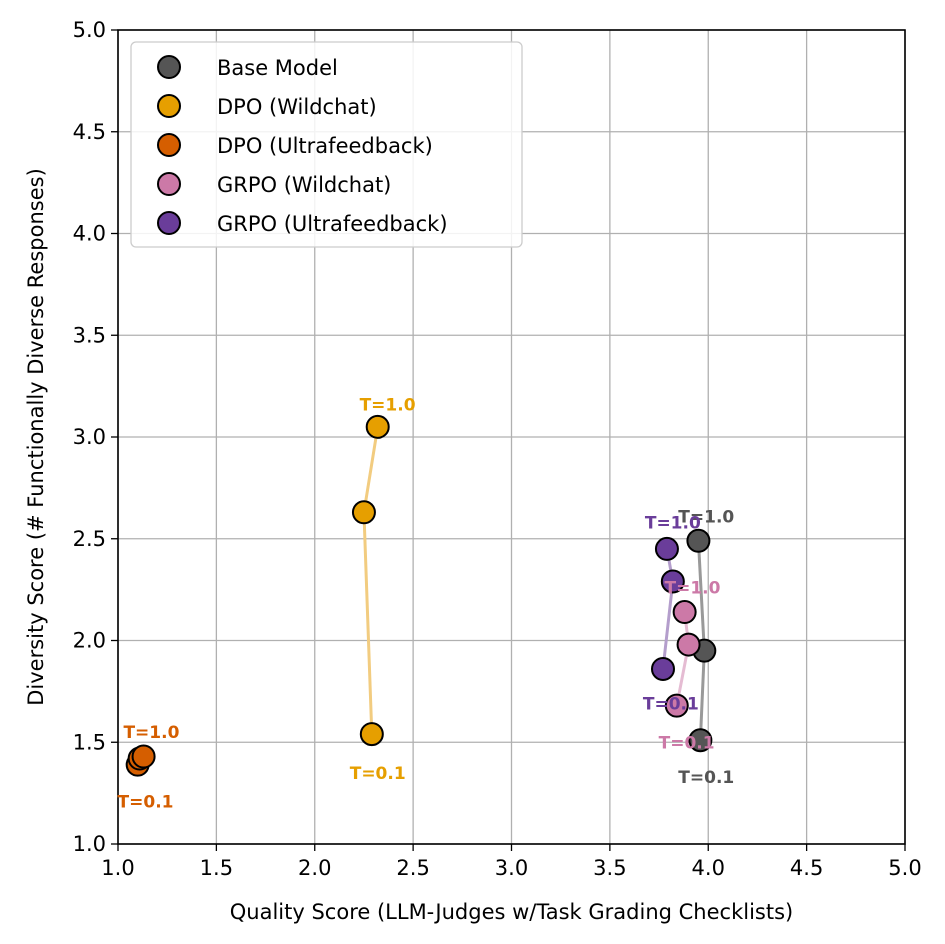  I want to click on x-tick-label: 1.0, so click(117, 868).